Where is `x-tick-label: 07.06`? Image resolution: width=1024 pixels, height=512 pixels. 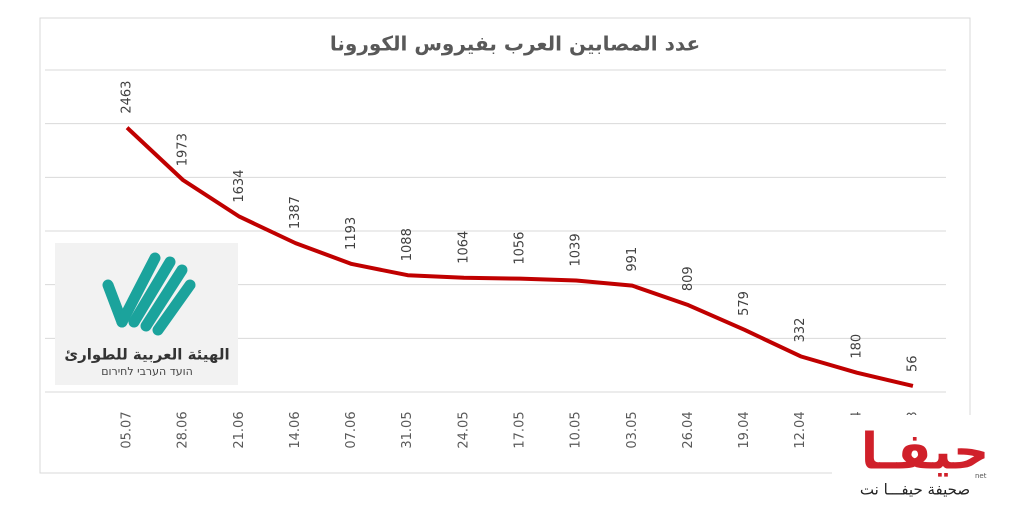
x-tick-label: 07.06 is located at coordinates (351, 429).